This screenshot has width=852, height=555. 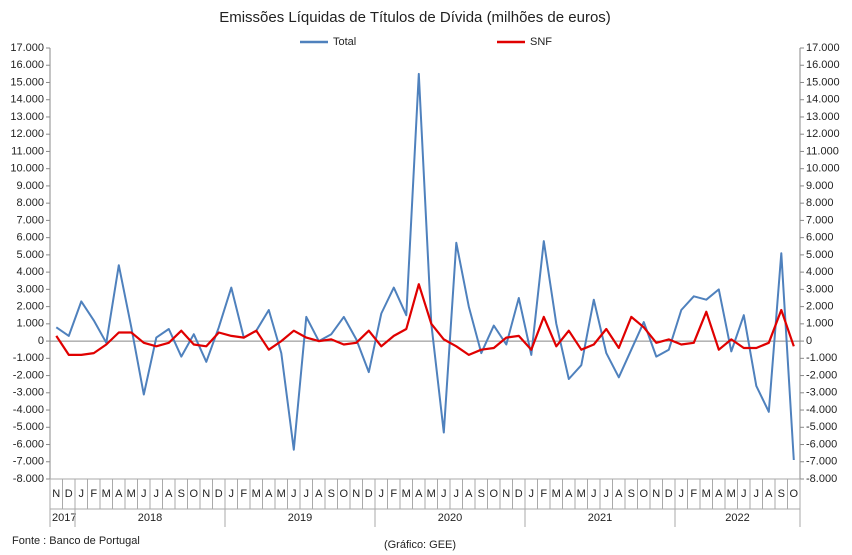 What do you see at coordinates (420, 545) in the screenshot?
I see `credit: (Gráfico: GEE)` at bounding box center [420, 545].